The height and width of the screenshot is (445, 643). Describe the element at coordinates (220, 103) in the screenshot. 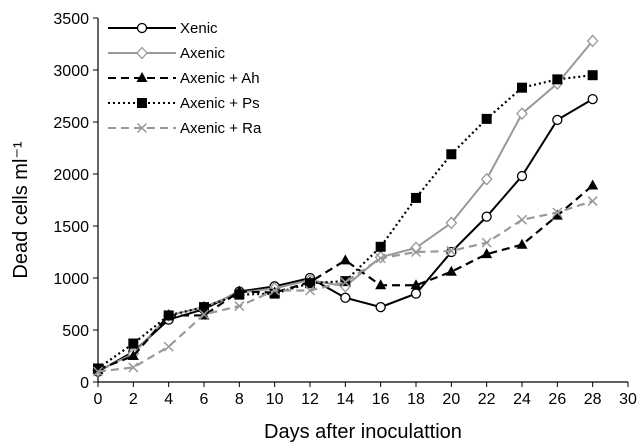

I see `legend-label: Axenic + Ps` at that location.